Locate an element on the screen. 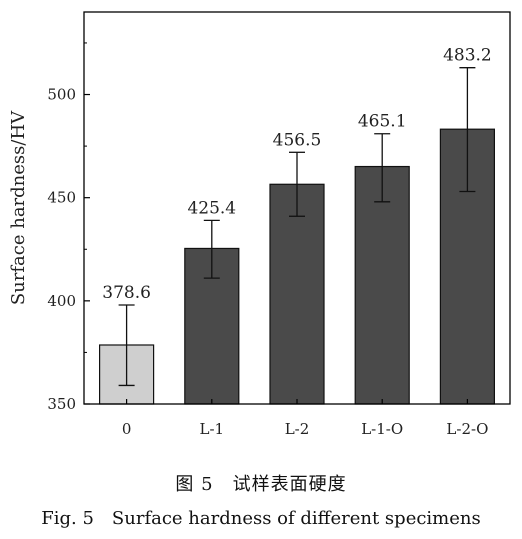  figure-caption-chinese: 图 5 试样表面硬度 is located at coordinates (261, 484).